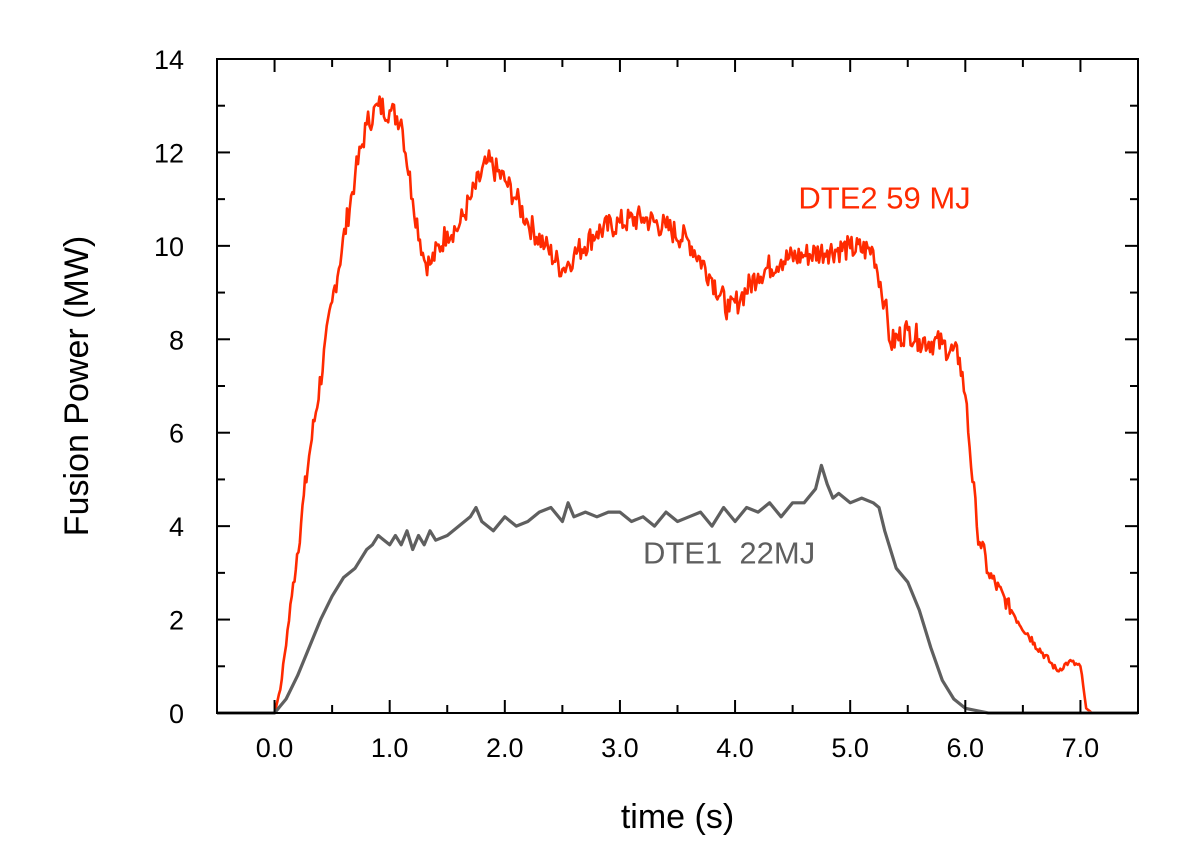 The image size is (1200, 858). I want to click on x-tick-label: 0.0, so click(275, 748).